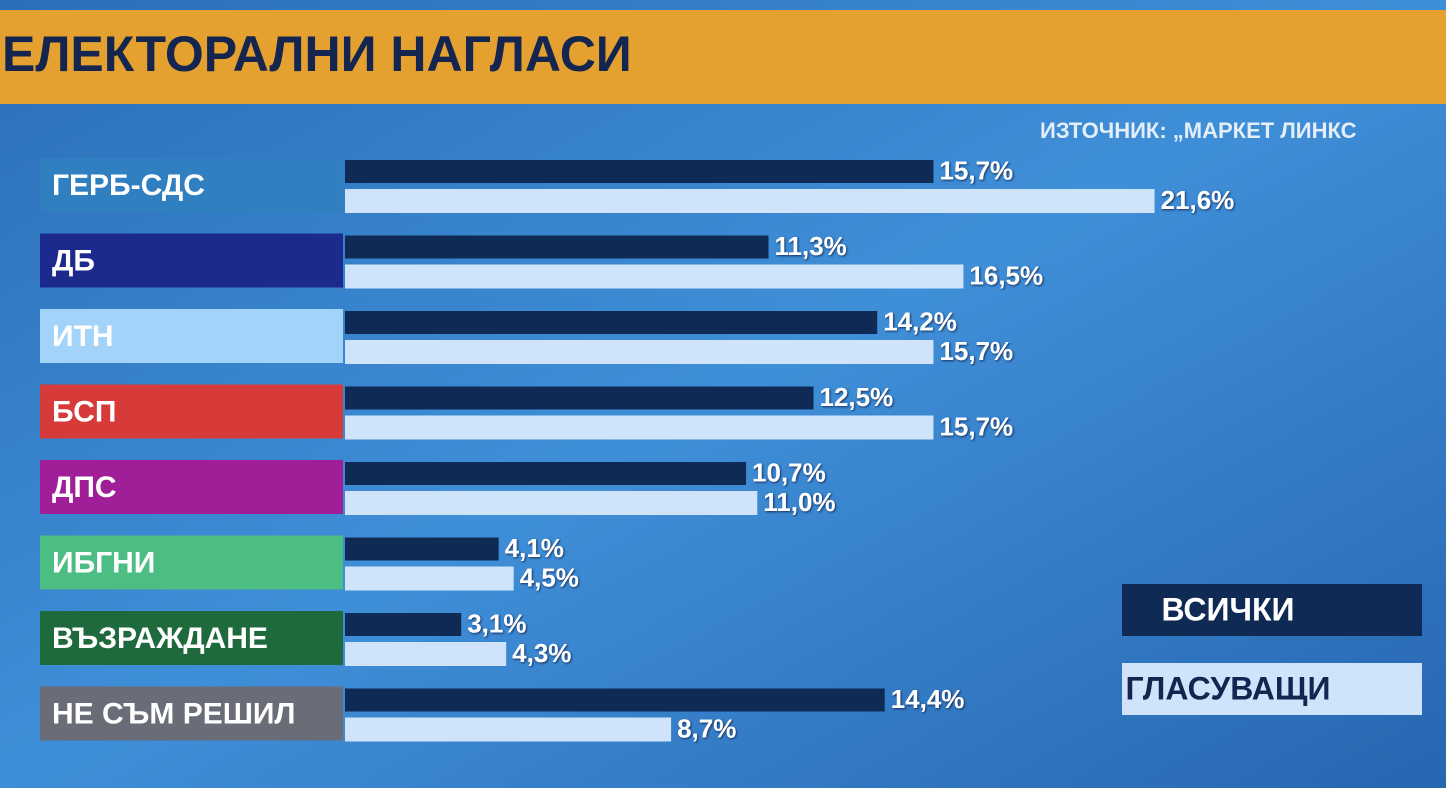  I want to click on value-label: 12,5%, so click(857, 397).